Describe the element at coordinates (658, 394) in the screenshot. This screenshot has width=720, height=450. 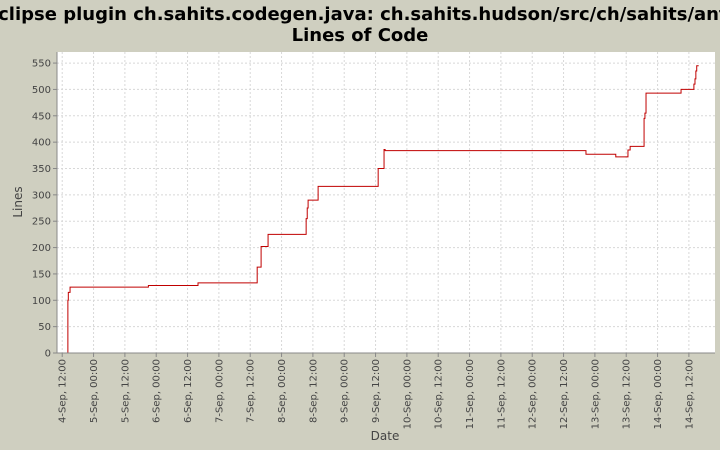
I see `x-tick-label: 14-Sep, 00:00` at that location.